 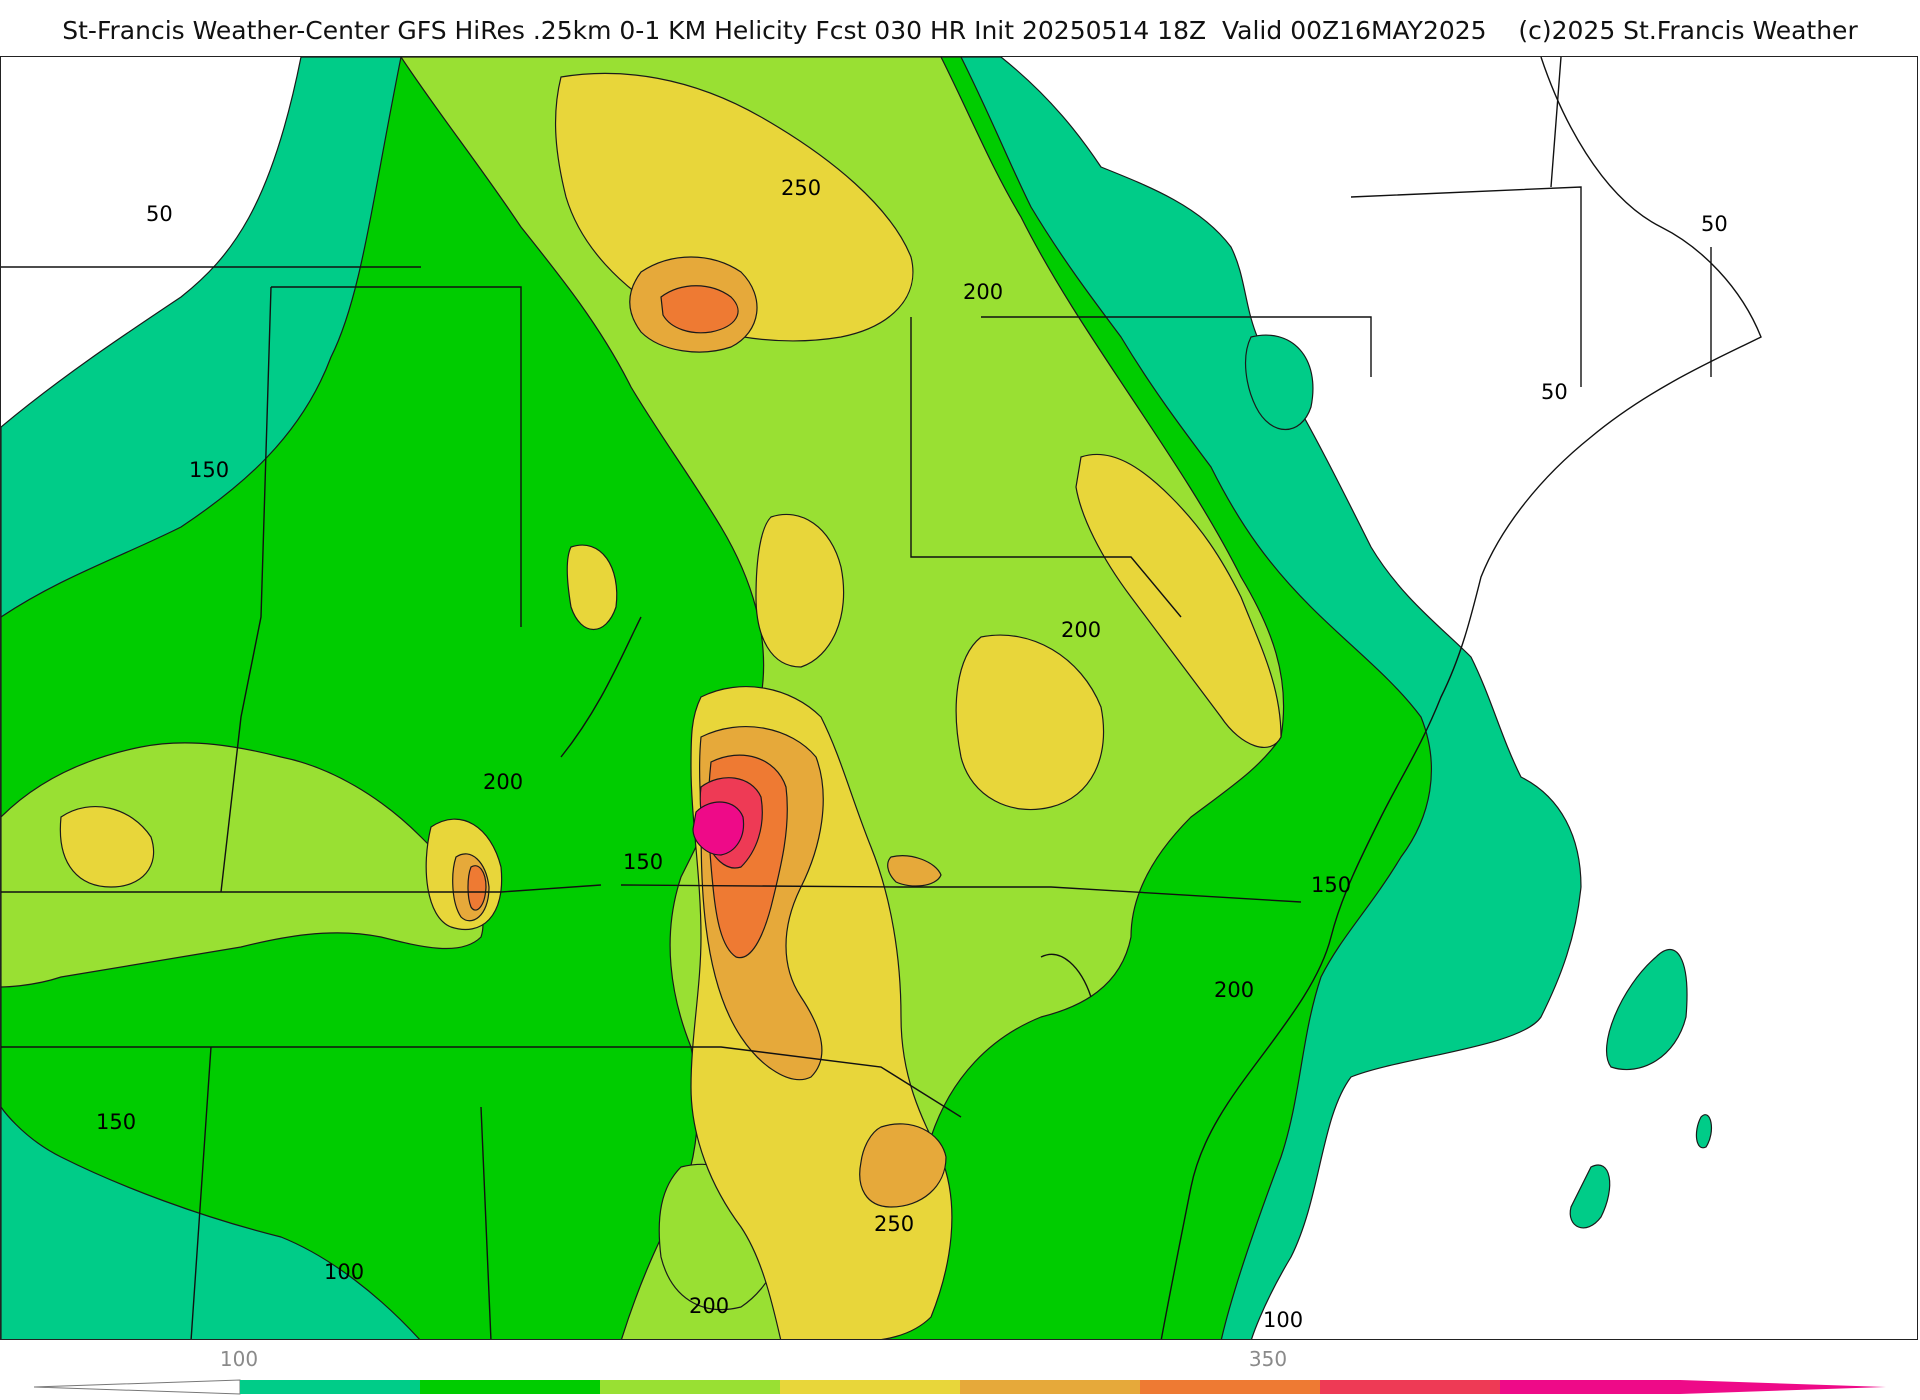 I want to click on colorbar-min-arrow, so click(x=137, y=1387).